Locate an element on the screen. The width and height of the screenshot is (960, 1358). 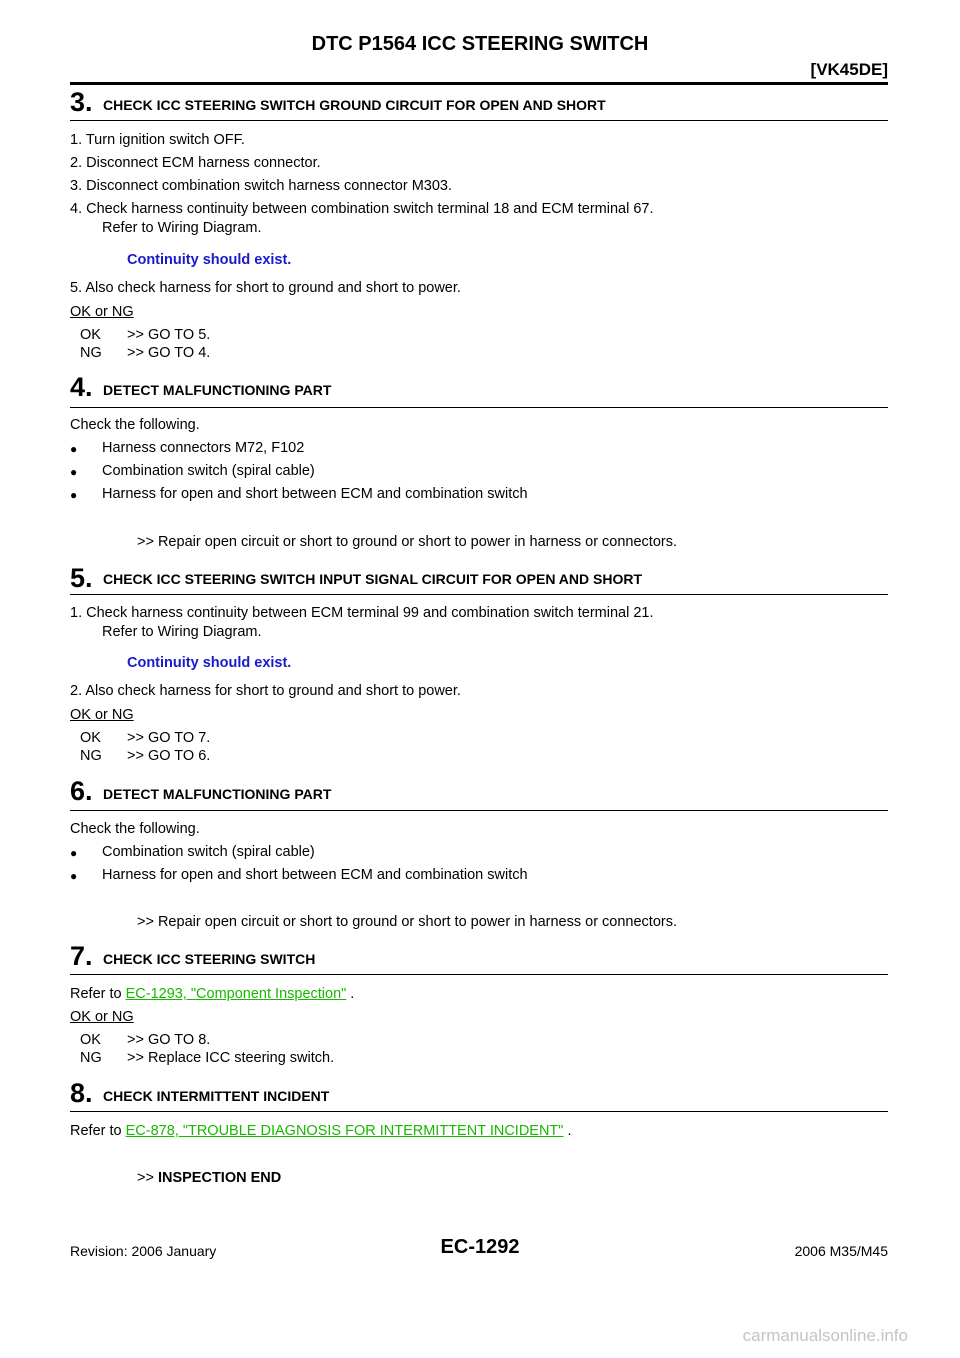
step-number: 8. is located at coordinates (81, 1093).